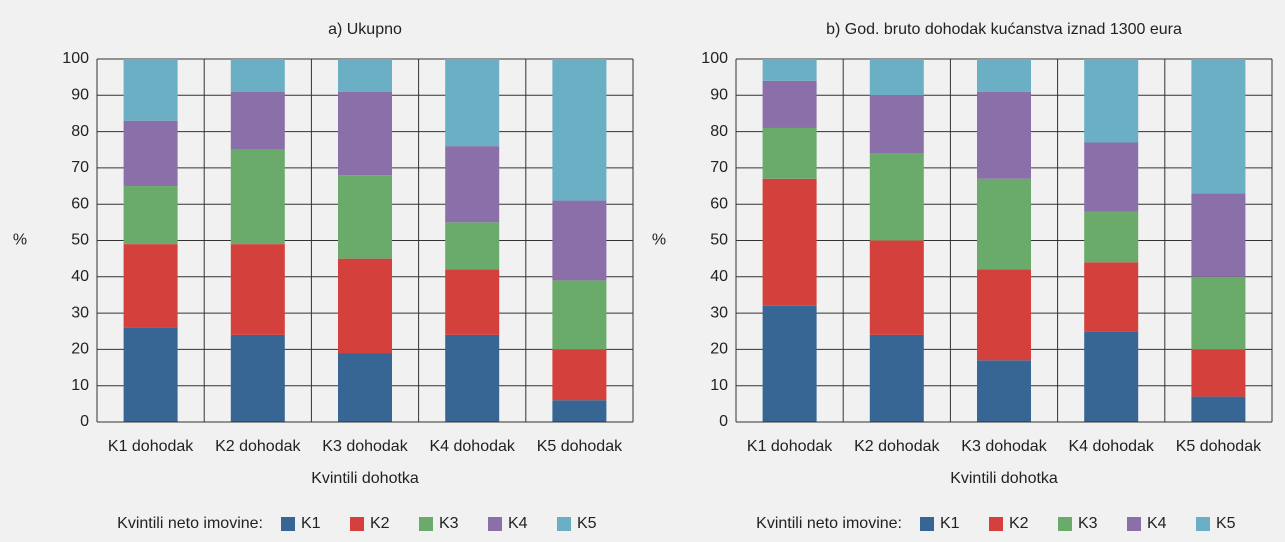 This screenshot has height=542, width=1285. I want to click on y-tick-label: 80, so click(719, 131).